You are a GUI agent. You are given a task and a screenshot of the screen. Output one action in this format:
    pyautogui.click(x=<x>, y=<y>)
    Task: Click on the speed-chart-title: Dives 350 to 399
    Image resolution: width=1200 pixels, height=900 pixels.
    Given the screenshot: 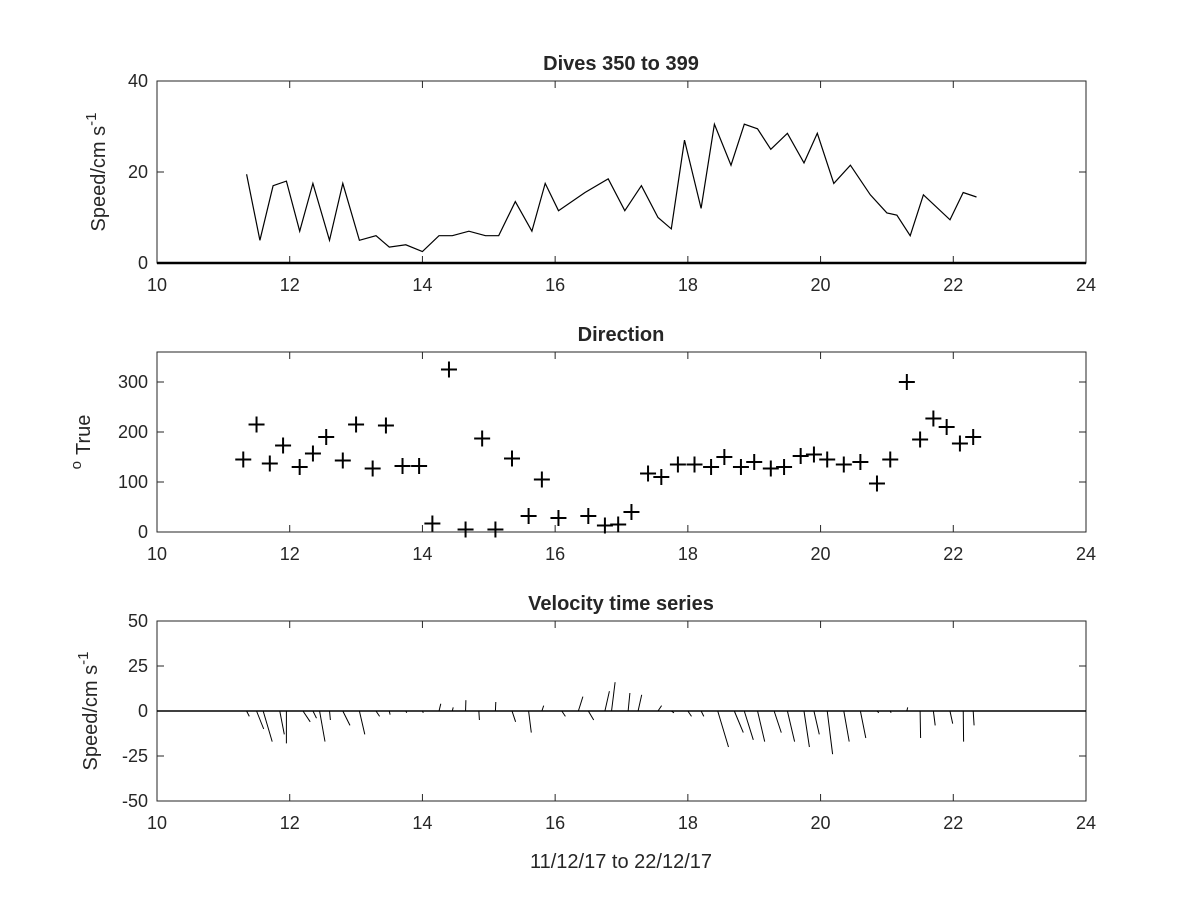 What is the action you would take?
    pyautogui.click(x=621, y=64)
    